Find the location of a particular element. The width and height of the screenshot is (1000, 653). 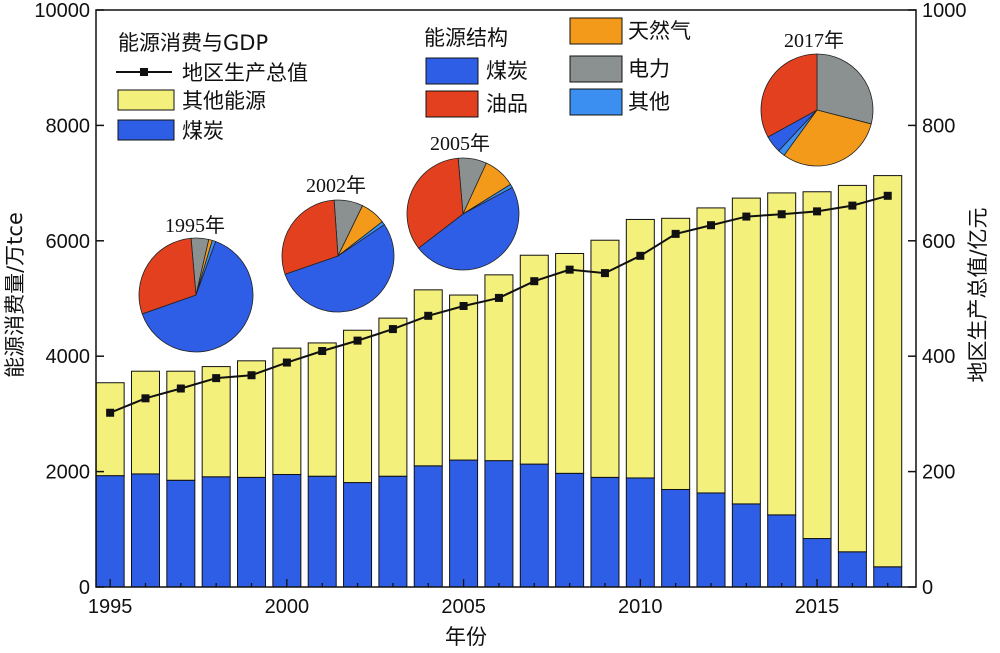

pie-chart-1: 2002年 is located at coordinates (338, 243).